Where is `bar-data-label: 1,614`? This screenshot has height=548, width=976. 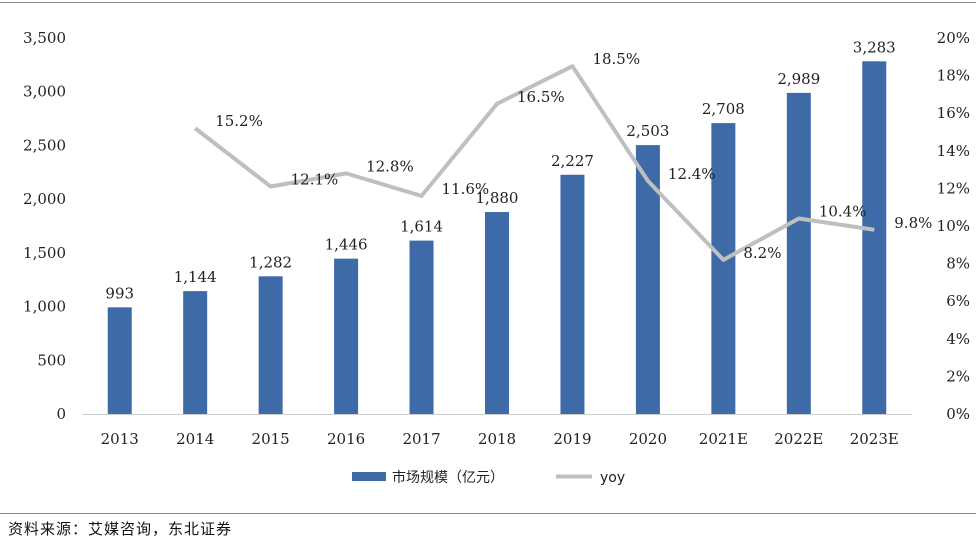
bar-data-label: 1,614 is located at coordinates (421, 227).